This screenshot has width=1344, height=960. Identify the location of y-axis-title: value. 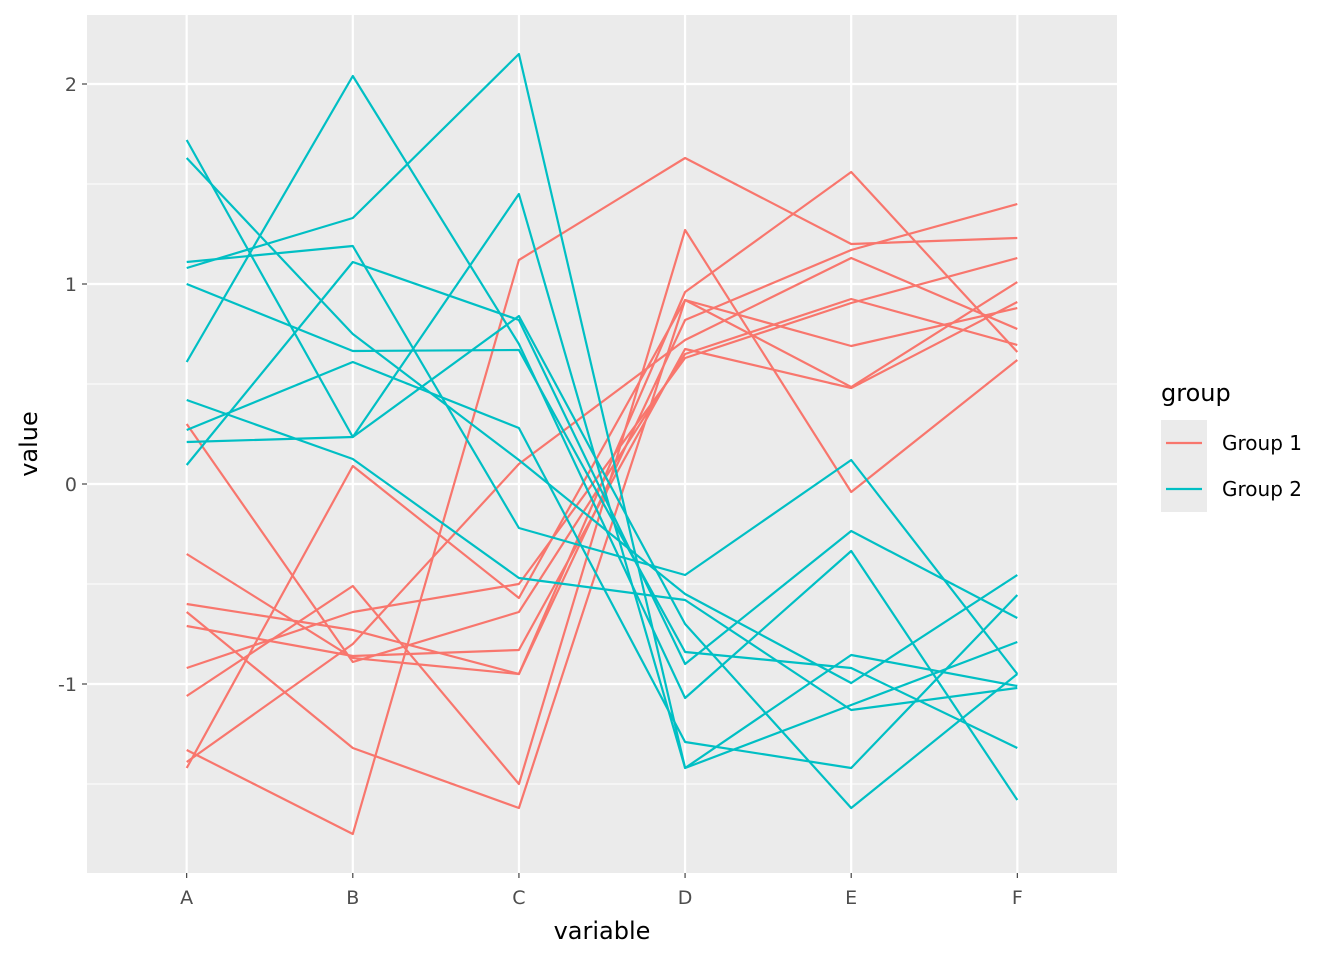
(29, 444).